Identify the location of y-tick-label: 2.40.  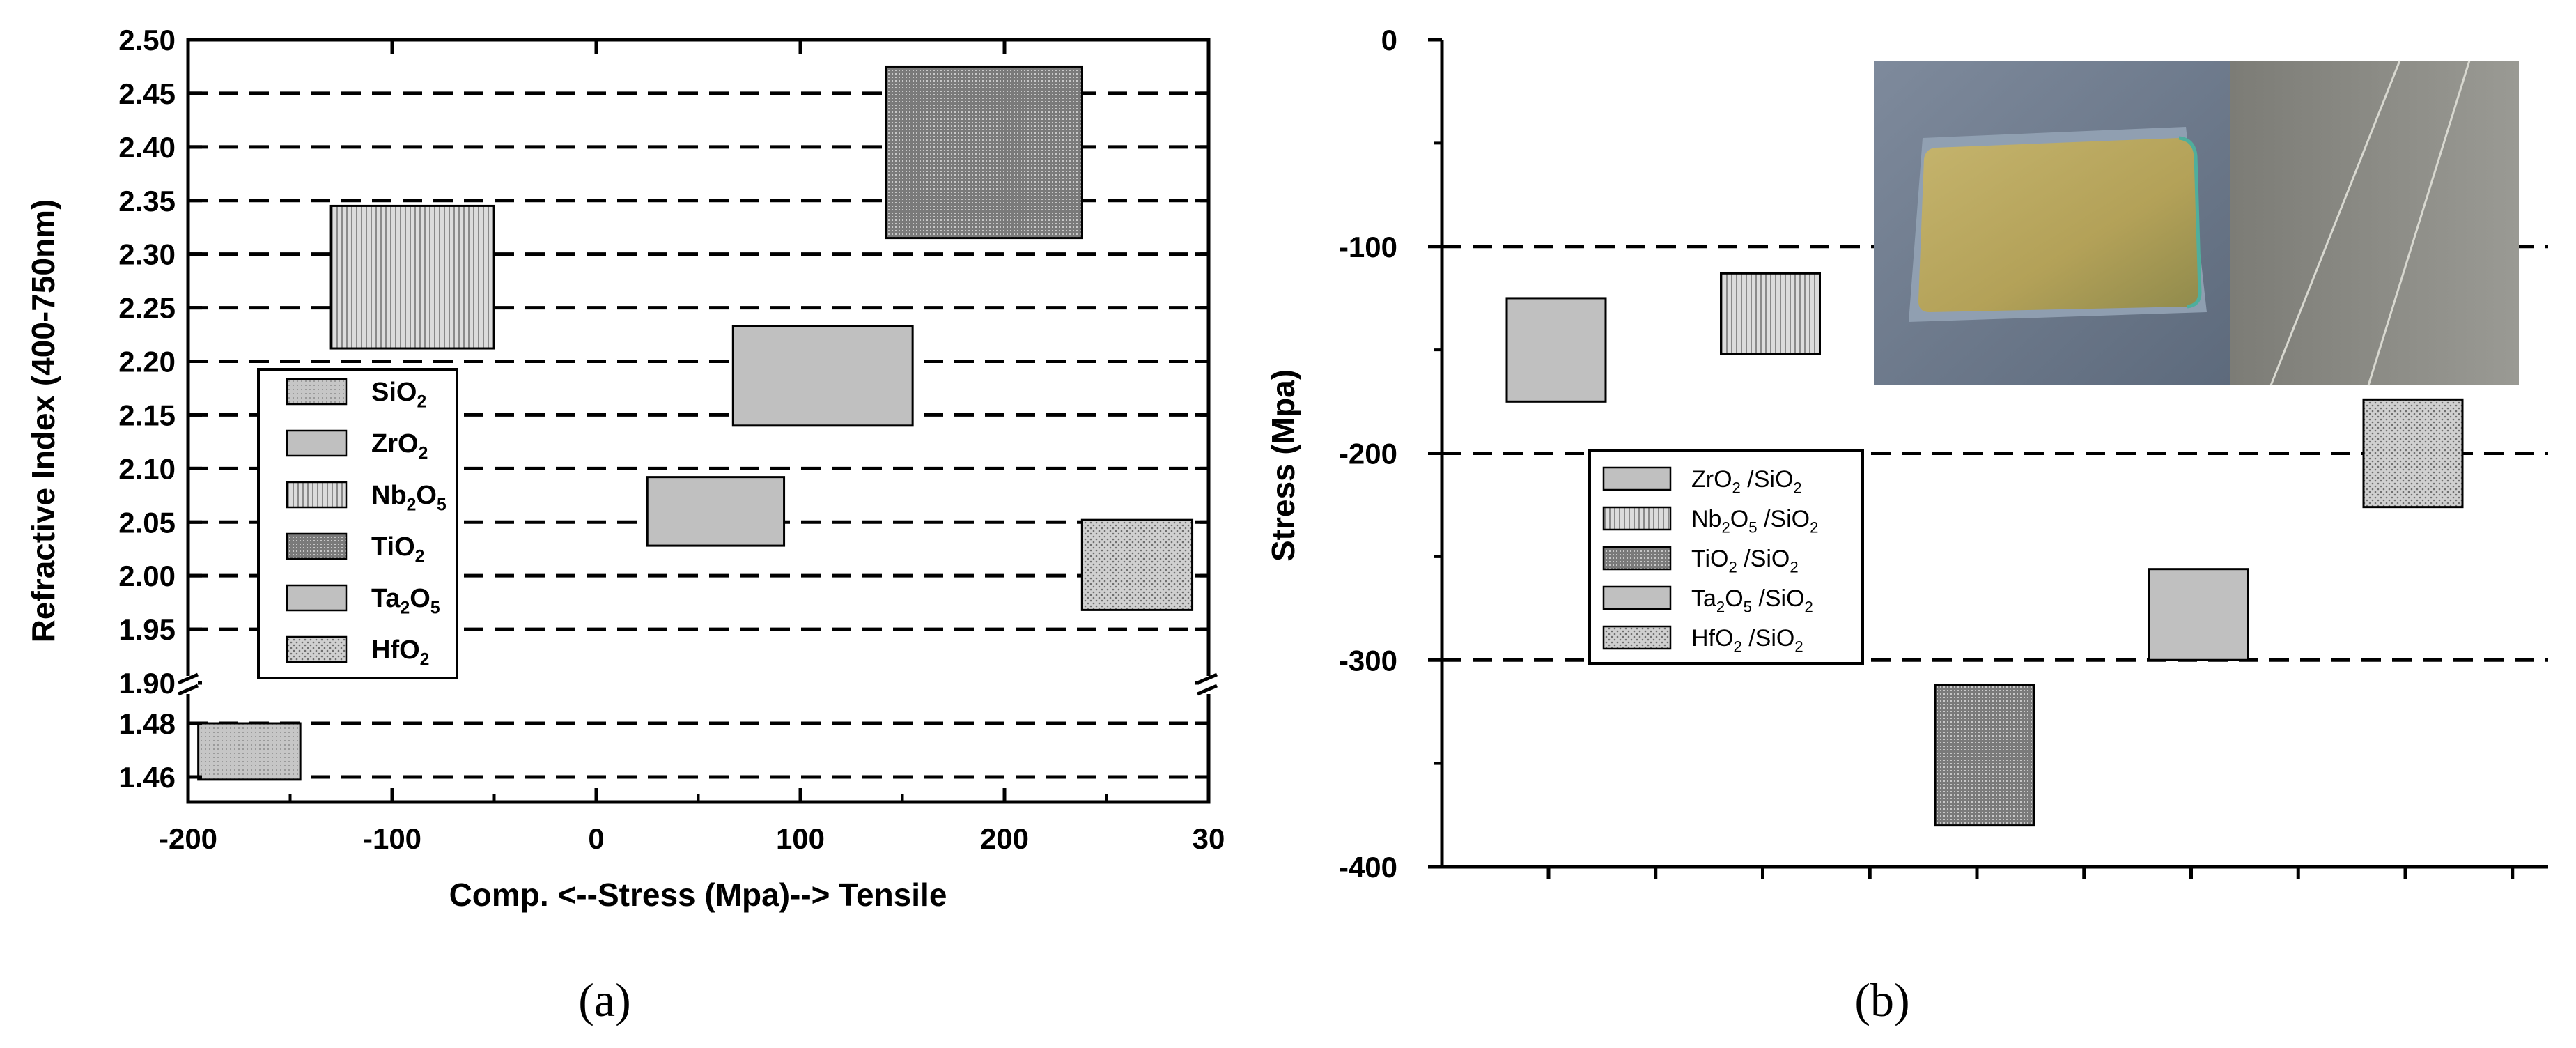
(147, 147).